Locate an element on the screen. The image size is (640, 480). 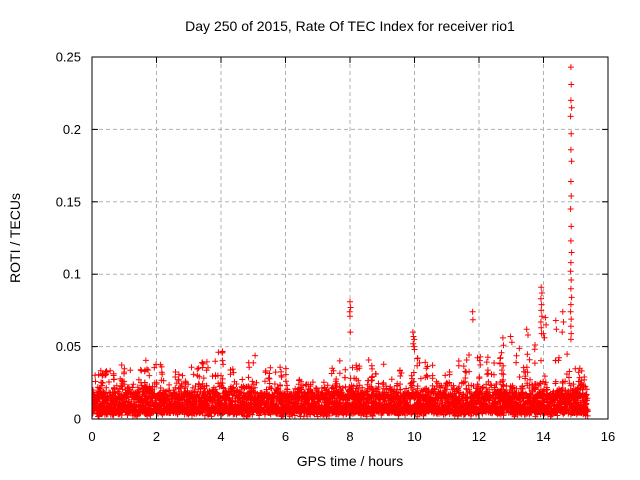
x-axis-label: GPS time / hours is located at coordinates (350, 461).